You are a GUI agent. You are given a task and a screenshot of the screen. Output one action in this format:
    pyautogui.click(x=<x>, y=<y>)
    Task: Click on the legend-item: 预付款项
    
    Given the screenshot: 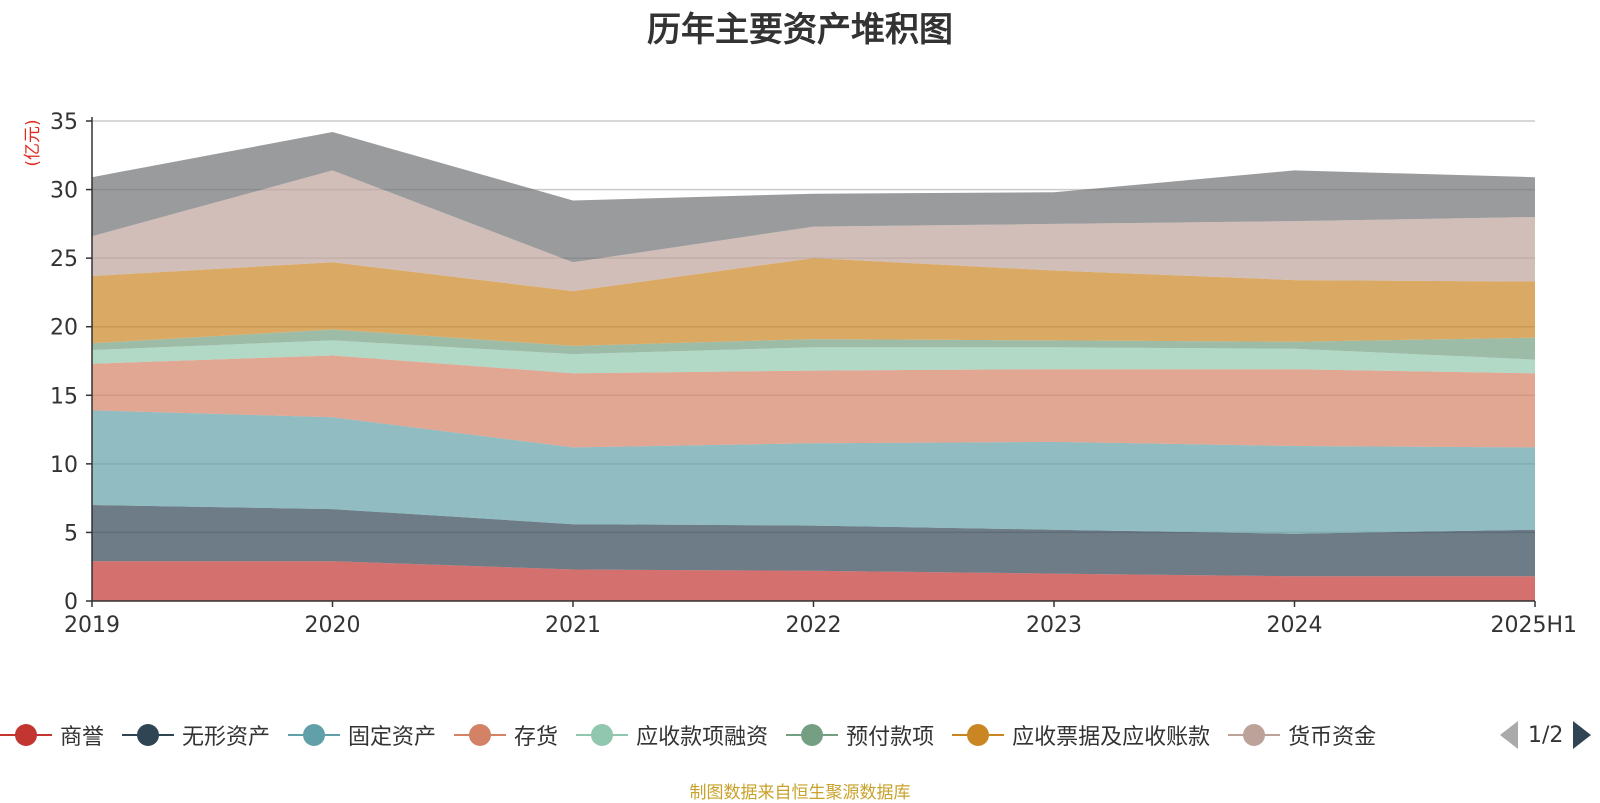 What is the action you would take?
    pyautogui.click(x=860, y=735)
    